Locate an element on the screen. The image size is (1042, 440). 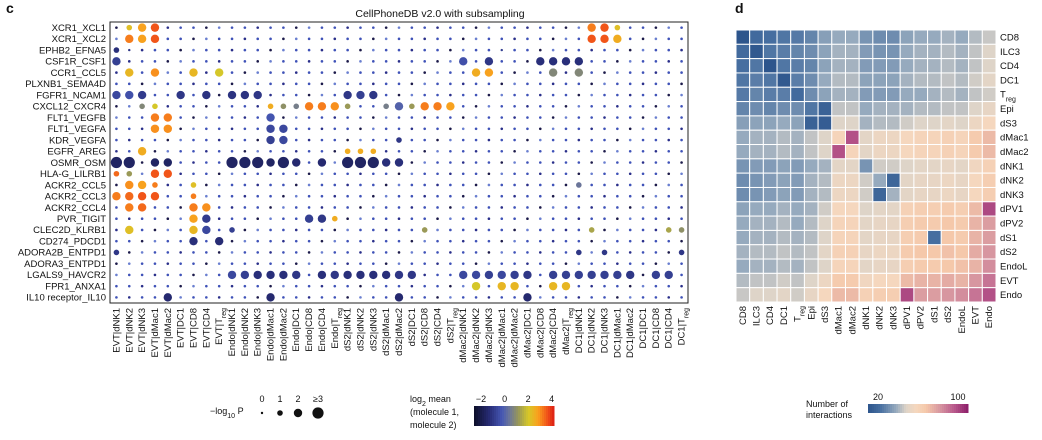
heatmap-row-label: Endo is located at coordinates (1011, 295).